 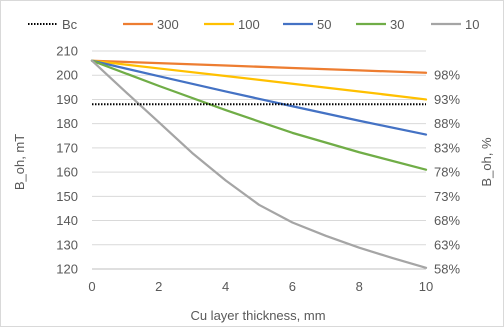 What do you see at coordinates (158, 286) in the screenshot?
I see `x-tick-label: 2` at bounding box center [158, 286].